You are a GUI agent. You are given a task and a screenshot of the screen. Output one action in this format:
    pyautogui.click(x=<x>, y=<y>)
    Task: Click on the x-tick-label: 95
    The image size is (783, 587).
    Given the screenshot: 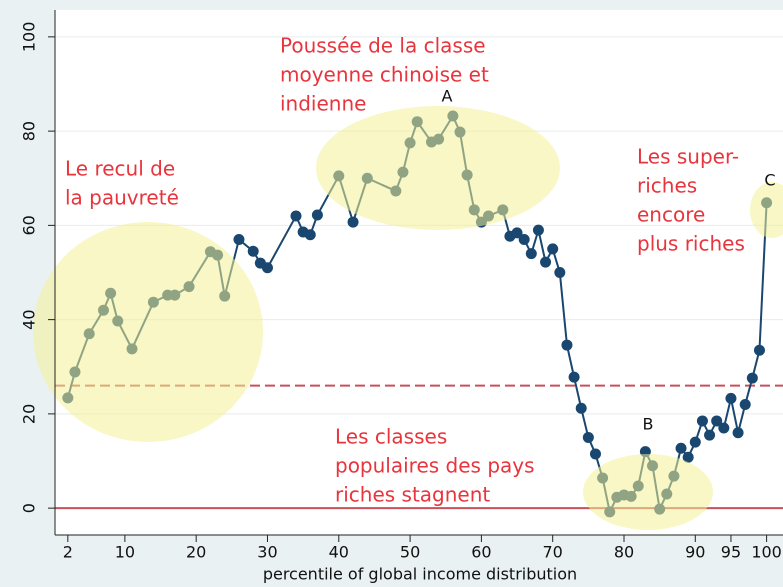 What is the action you would take?
    pyautogui.click(x=731, y=552)
    